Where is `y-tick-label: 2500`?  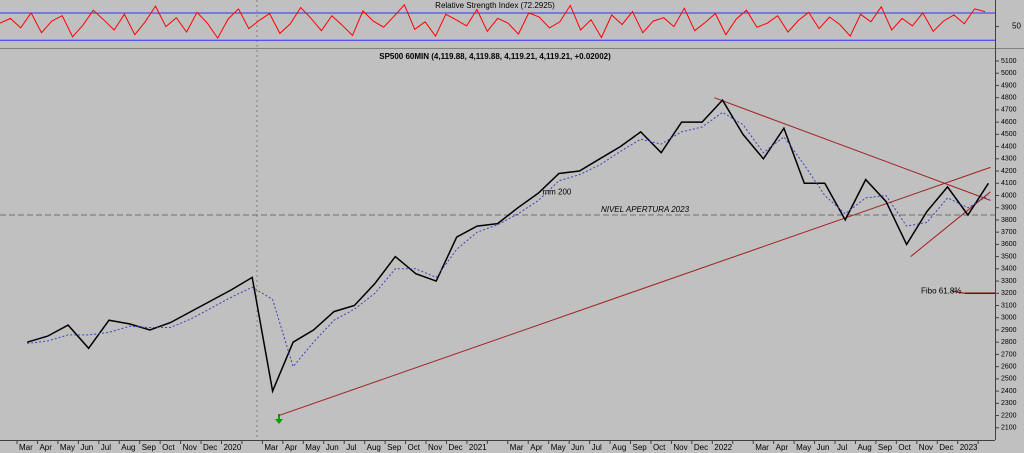
y-tick-label: 2500 is located at coordinates (1009, 379).